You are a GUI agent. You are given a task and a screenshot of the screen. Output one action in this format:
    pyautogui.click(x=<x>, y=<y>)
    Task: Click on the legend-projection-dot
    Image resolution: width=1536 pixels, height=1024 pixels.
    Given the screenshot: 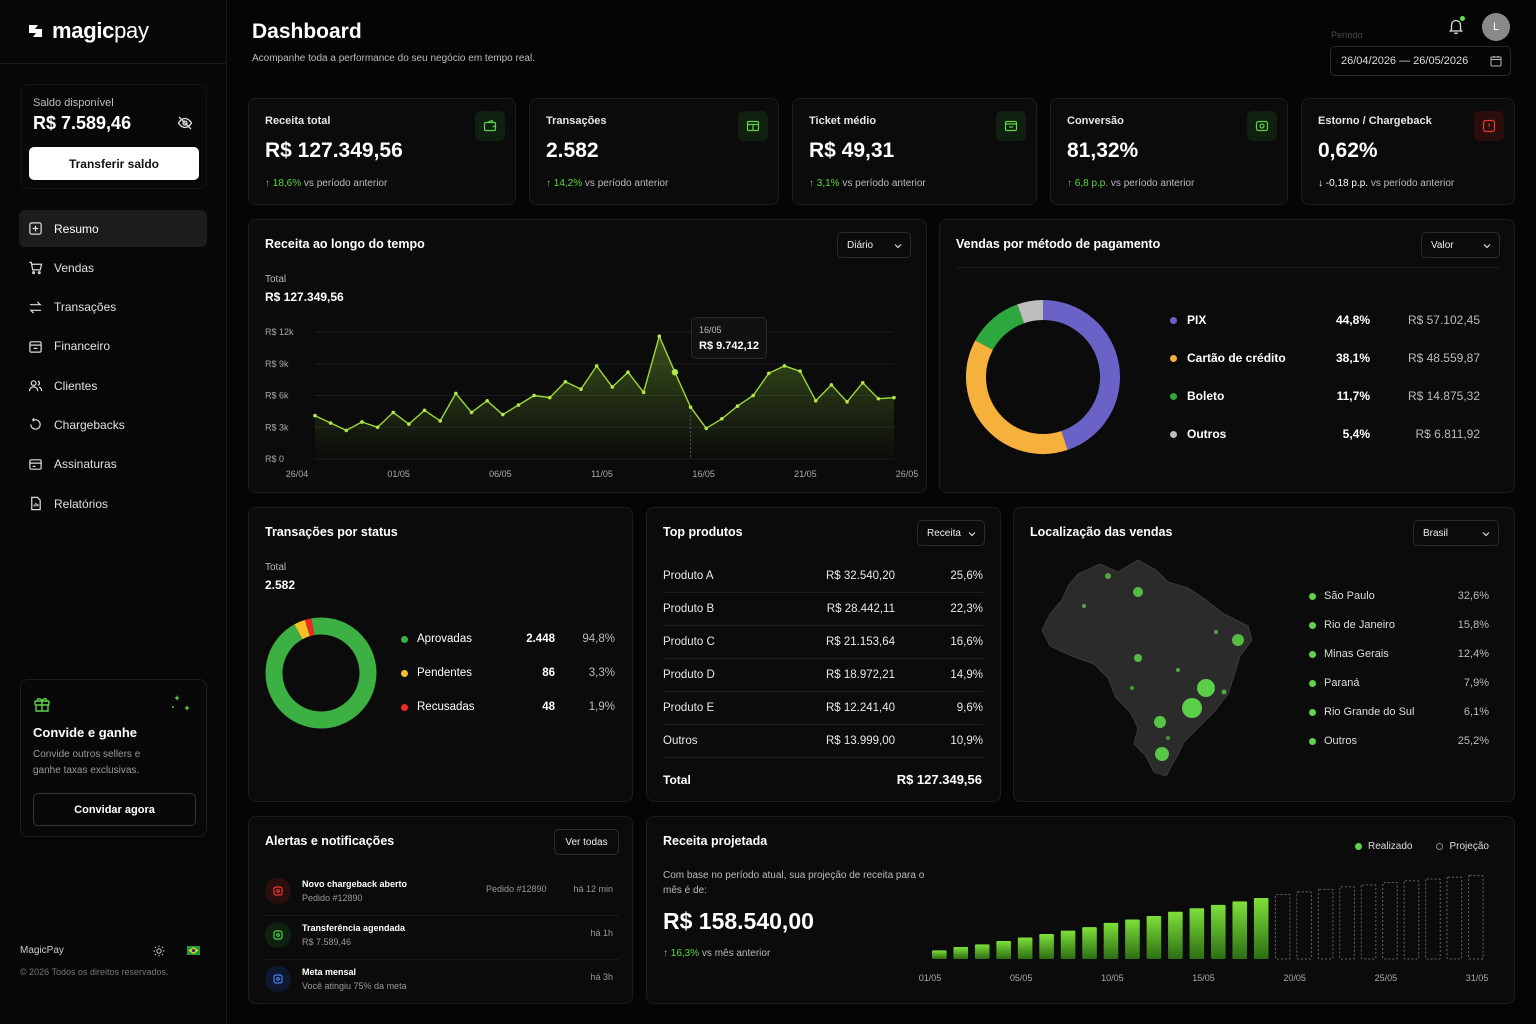 What is the action you would take?
    pyautogui.click(x=1440, y=846)
    